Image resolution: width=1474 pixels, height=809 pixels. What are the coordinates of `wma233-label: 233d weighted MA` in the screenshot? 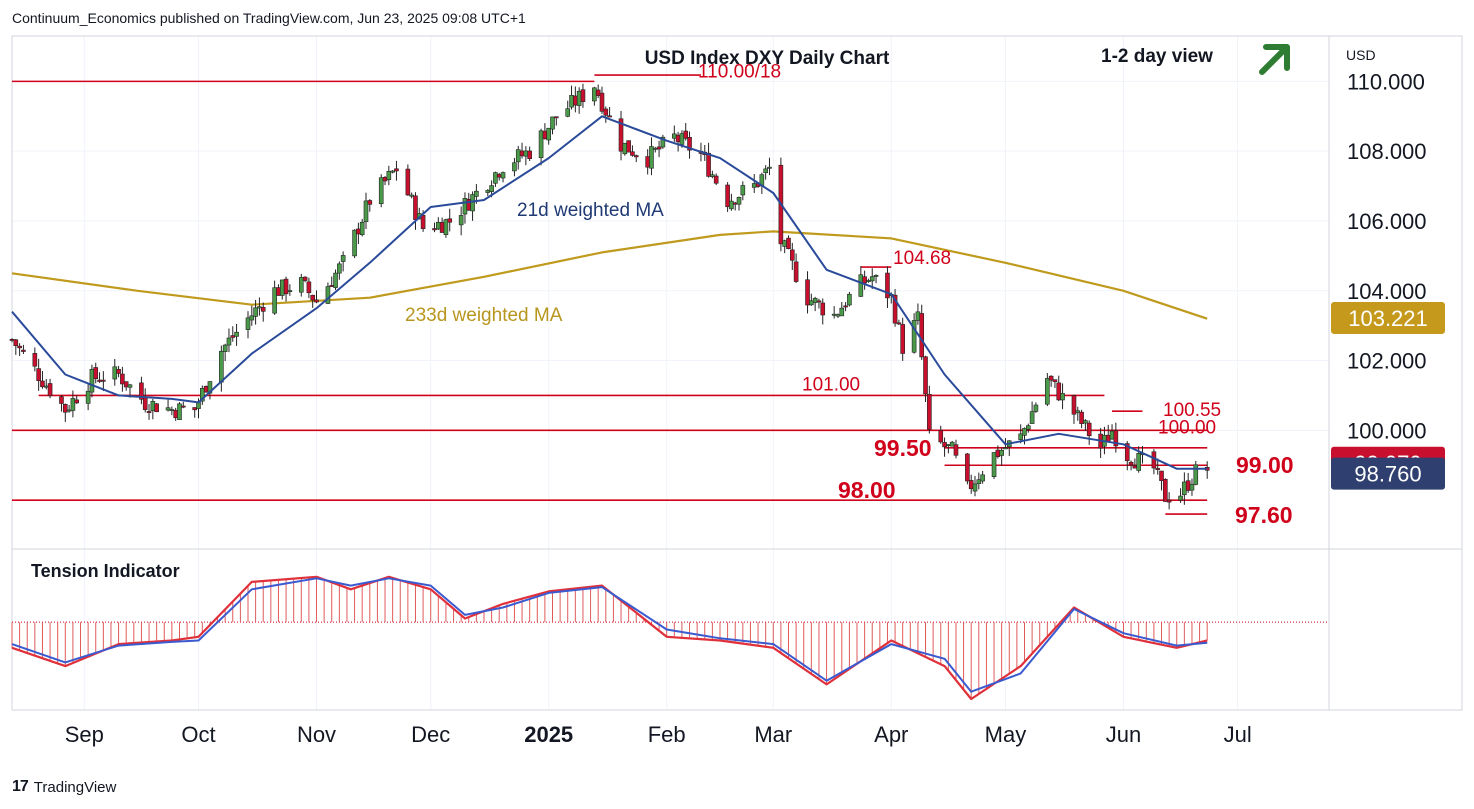 It's located at (484, 315).